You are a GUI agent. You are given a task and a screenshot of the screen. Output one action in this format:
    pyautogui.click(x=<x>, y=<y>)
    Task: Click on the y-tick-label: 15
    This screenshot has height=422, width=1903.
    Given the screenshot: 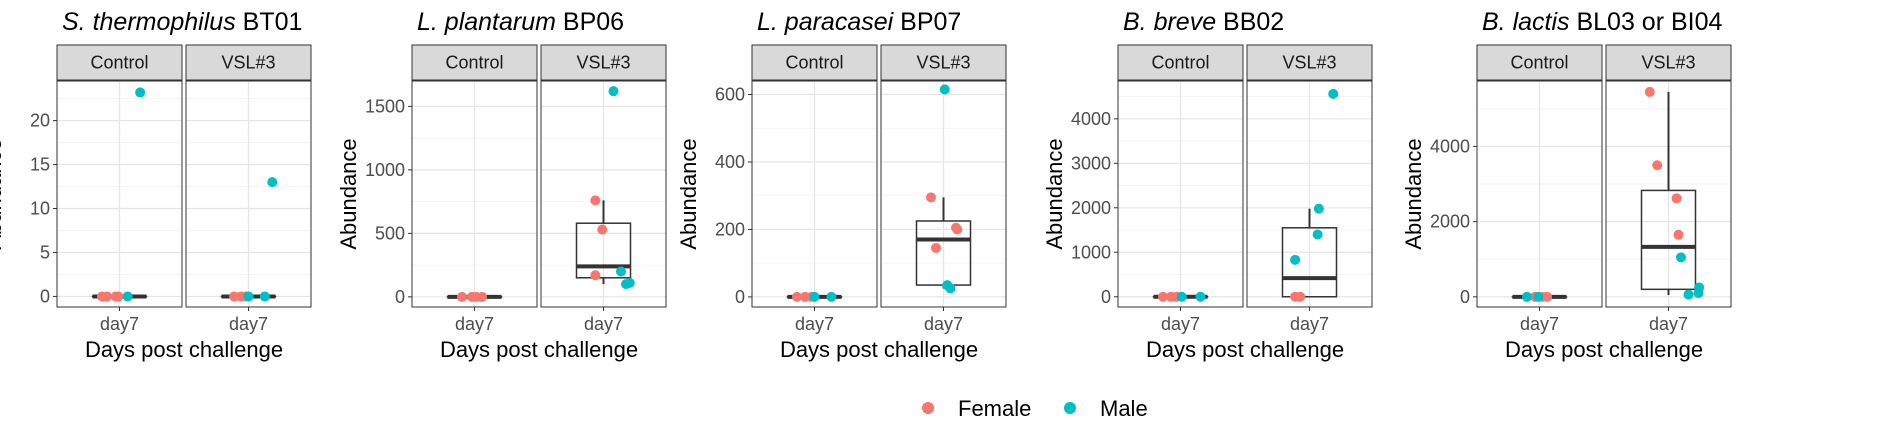 What is the action you would take?
    pyautogui.click(x=40, y=165)
    